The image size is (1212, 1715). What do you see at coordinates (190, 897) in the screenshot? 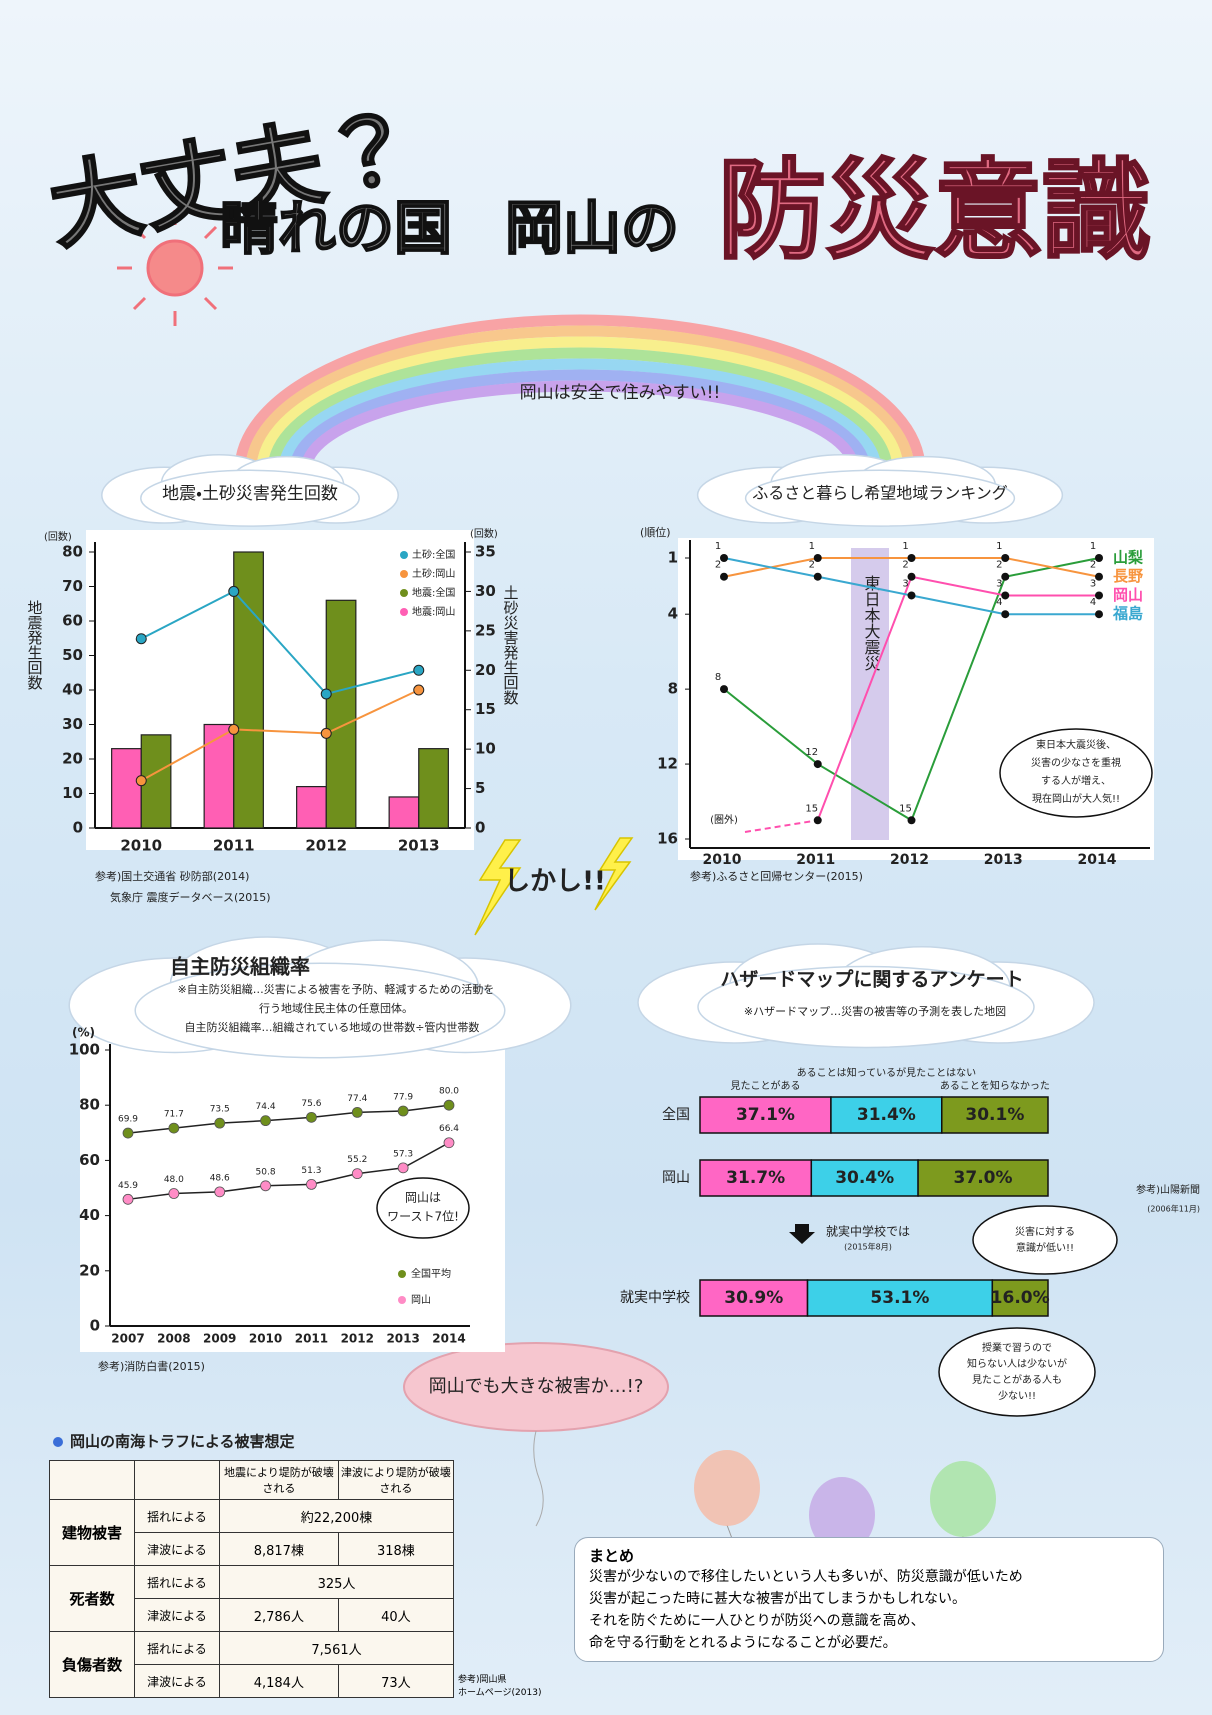
I see `source: 気象庁 震度データベース(2015)` at bounding box center [190, 897].